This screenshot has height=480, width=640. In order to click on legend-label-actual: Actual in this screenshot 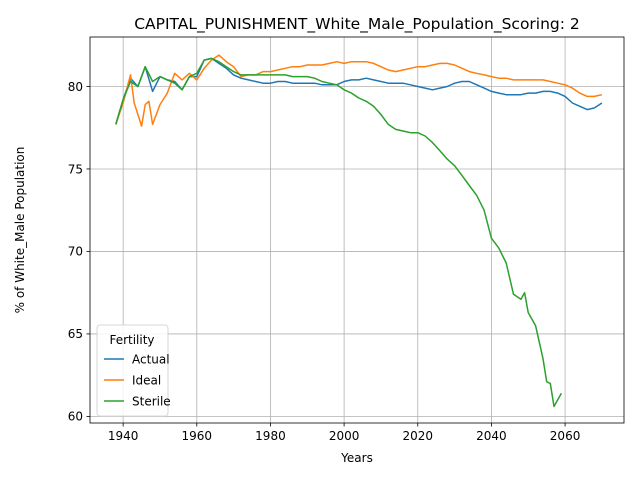, I will do `click(151, 359)`.